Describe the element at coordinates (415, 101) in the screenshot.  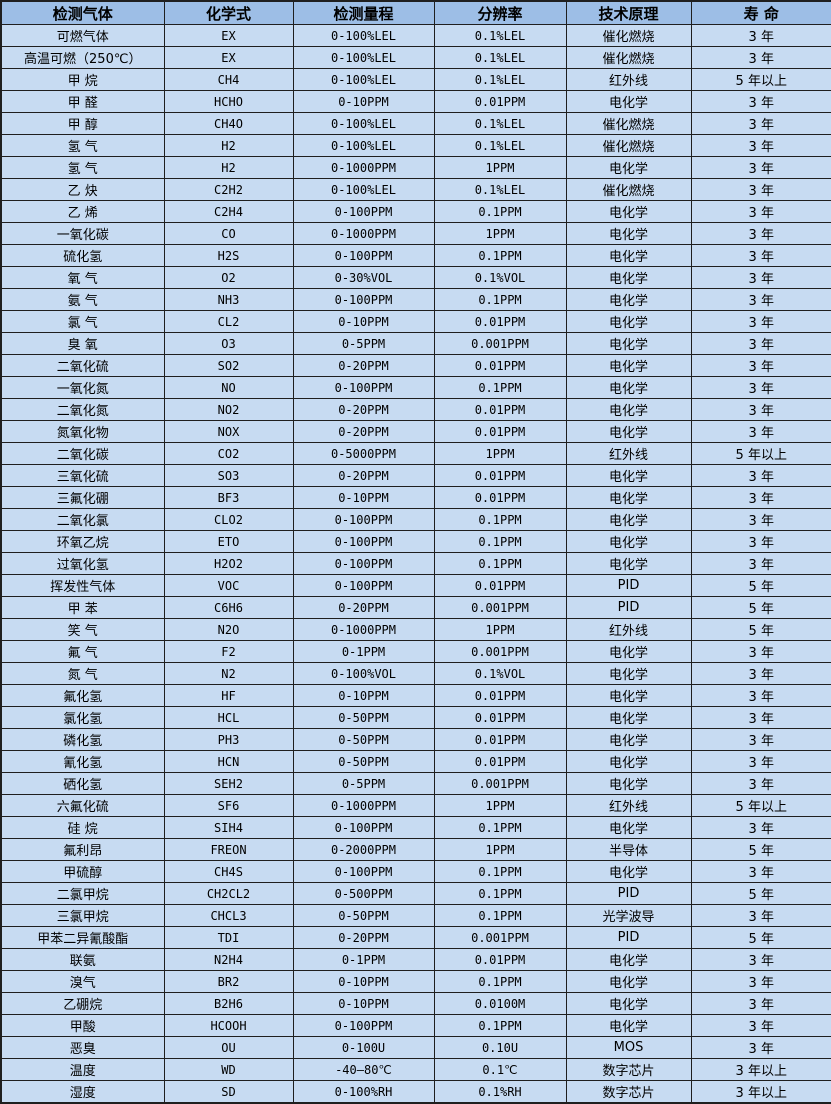
I see `table-row: 甲 醛 HCHO 0-10PPM 0.01PPM 电化学 3 年` at that location.